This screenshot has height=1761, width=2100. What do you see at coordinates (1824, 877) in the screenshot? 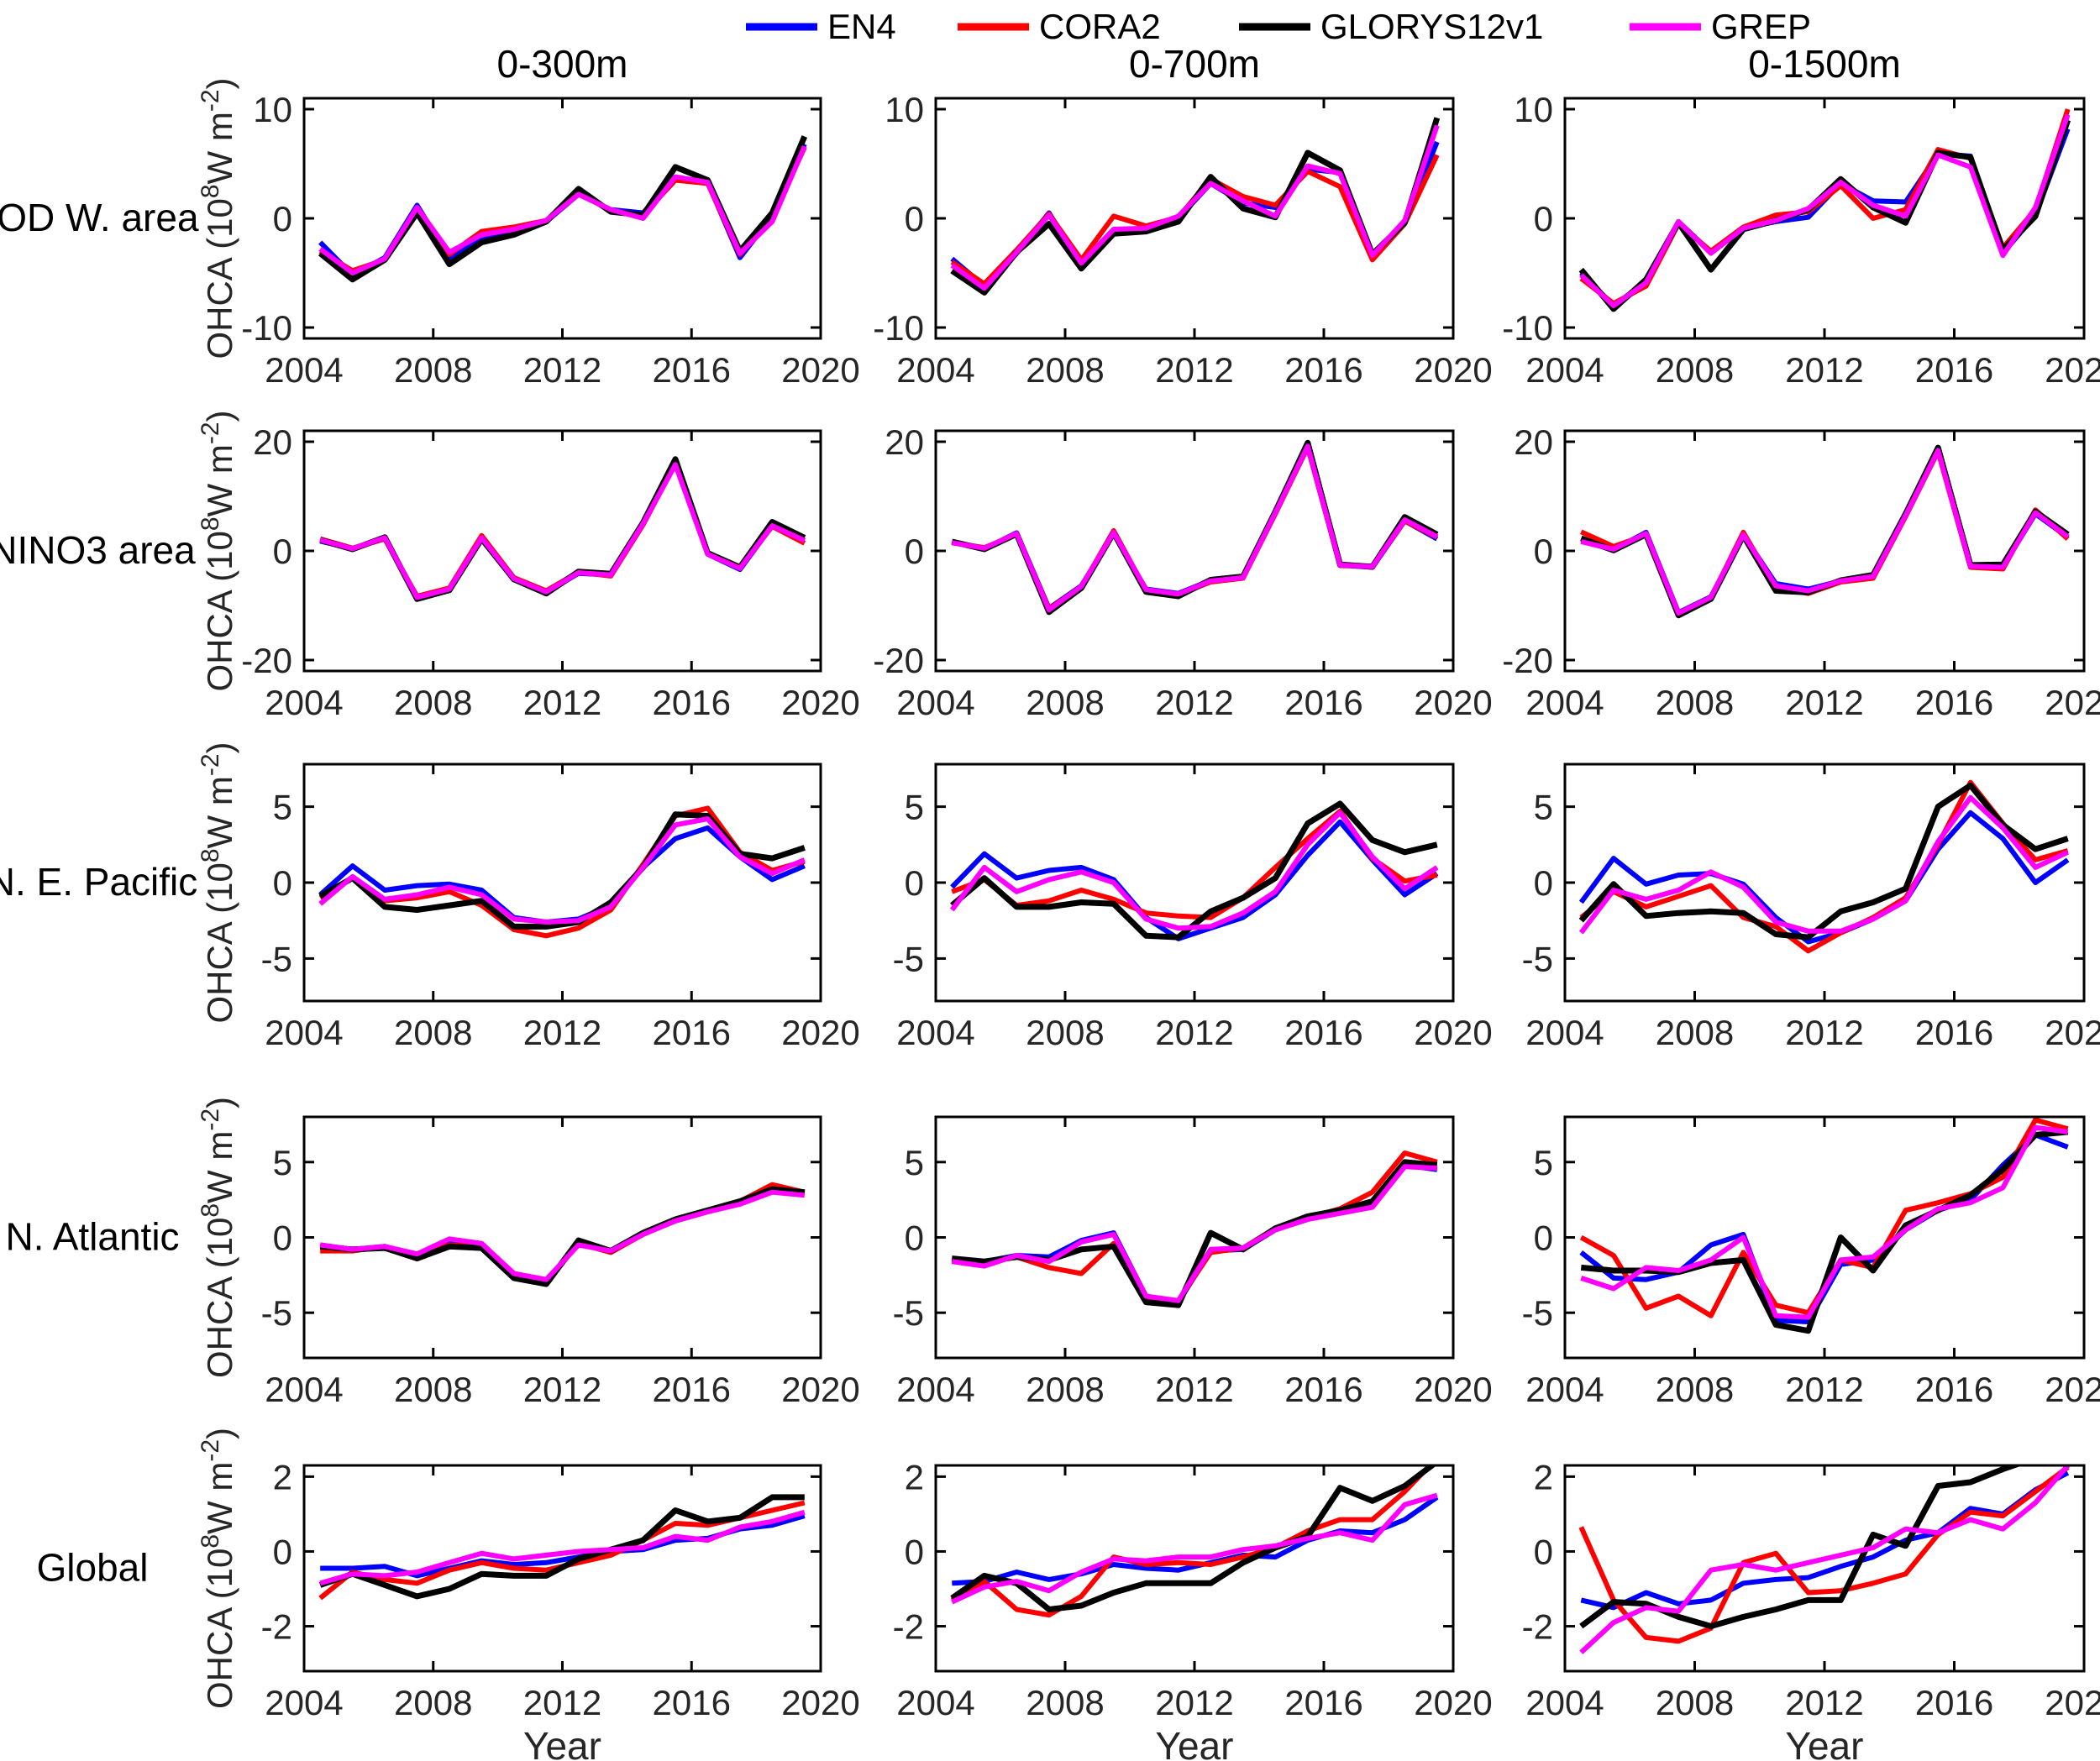
I see `series-EN4` at bounding box center [1824, 877].